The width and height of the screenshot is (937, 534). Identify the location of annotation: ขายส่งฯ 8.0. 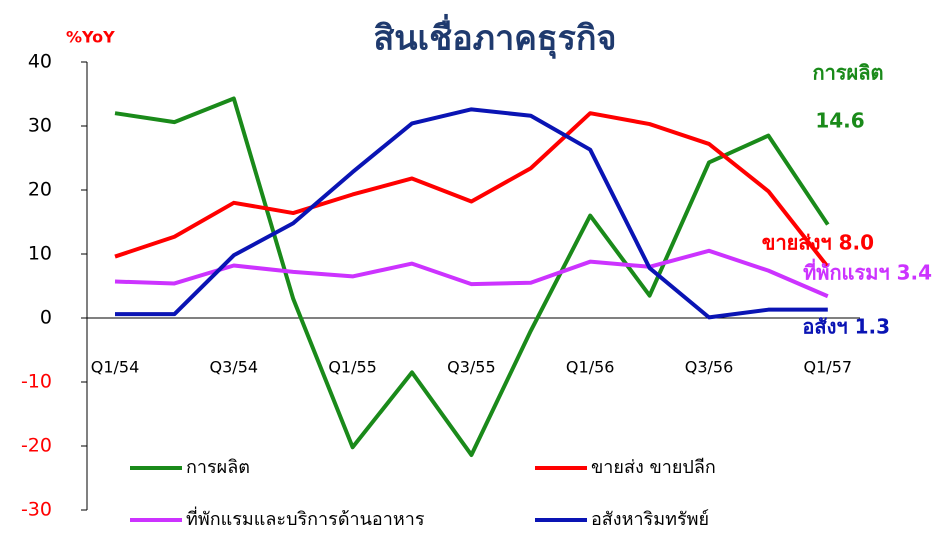
(818, 243).